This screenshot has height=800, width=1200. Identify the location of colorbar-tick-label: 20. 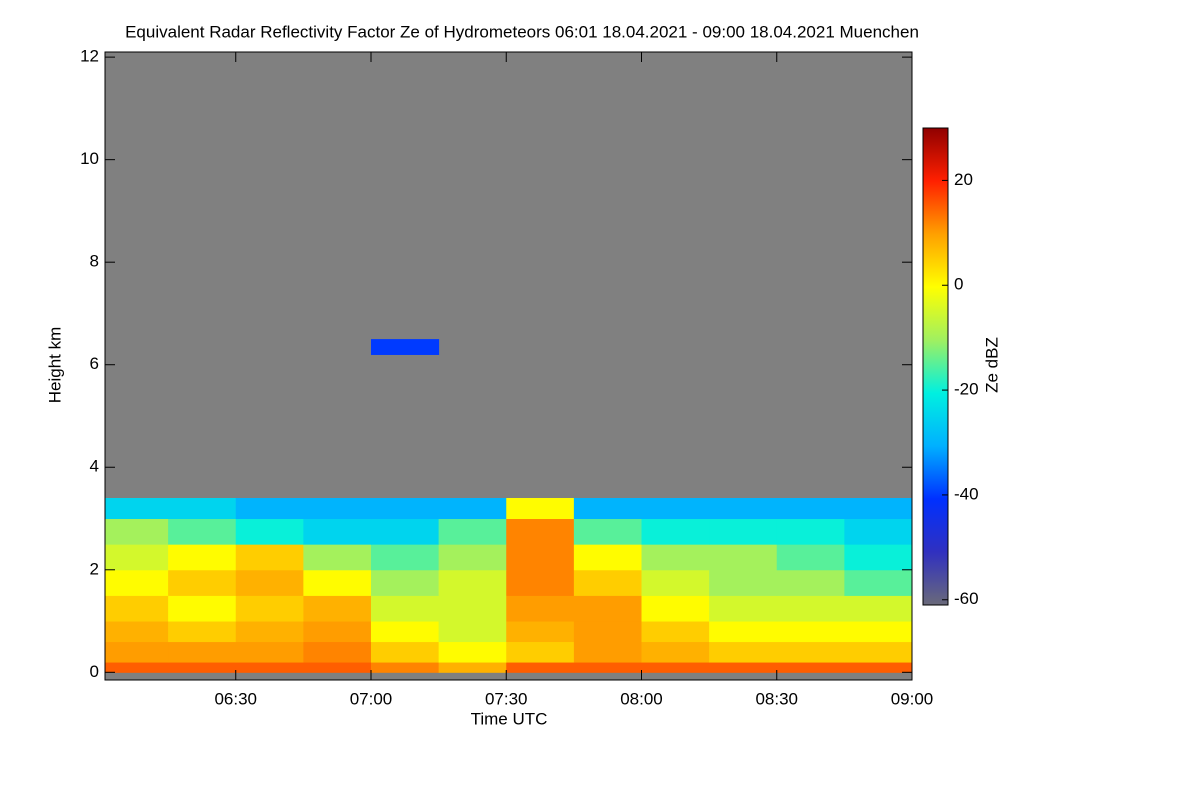
(963, 179).